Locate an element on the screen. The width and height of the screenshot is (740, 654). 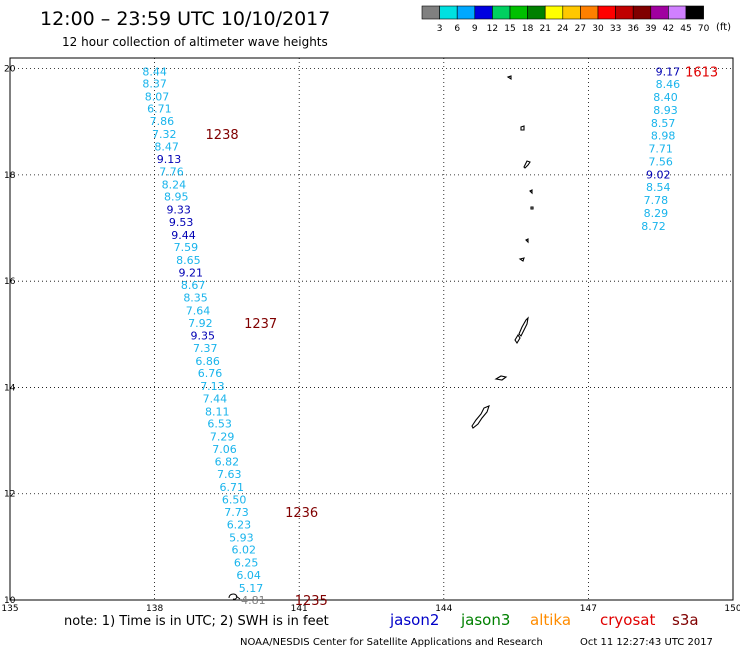
wave-height-label: 8.46 is located at coordinates (668, 84).